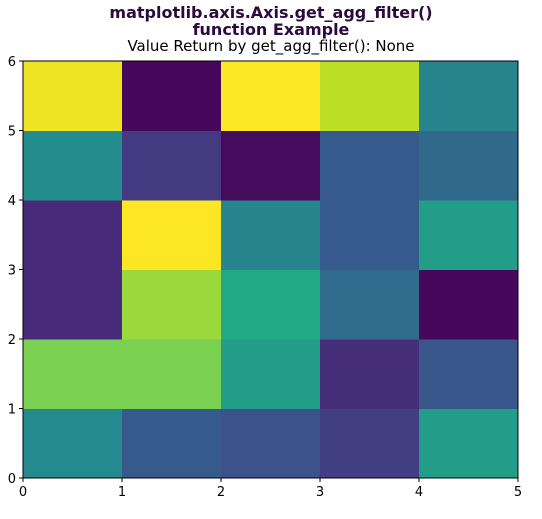 This screenshot has height=519, width=542. I want to click on heatmap-cell-r5-c4, so click(469, 96).